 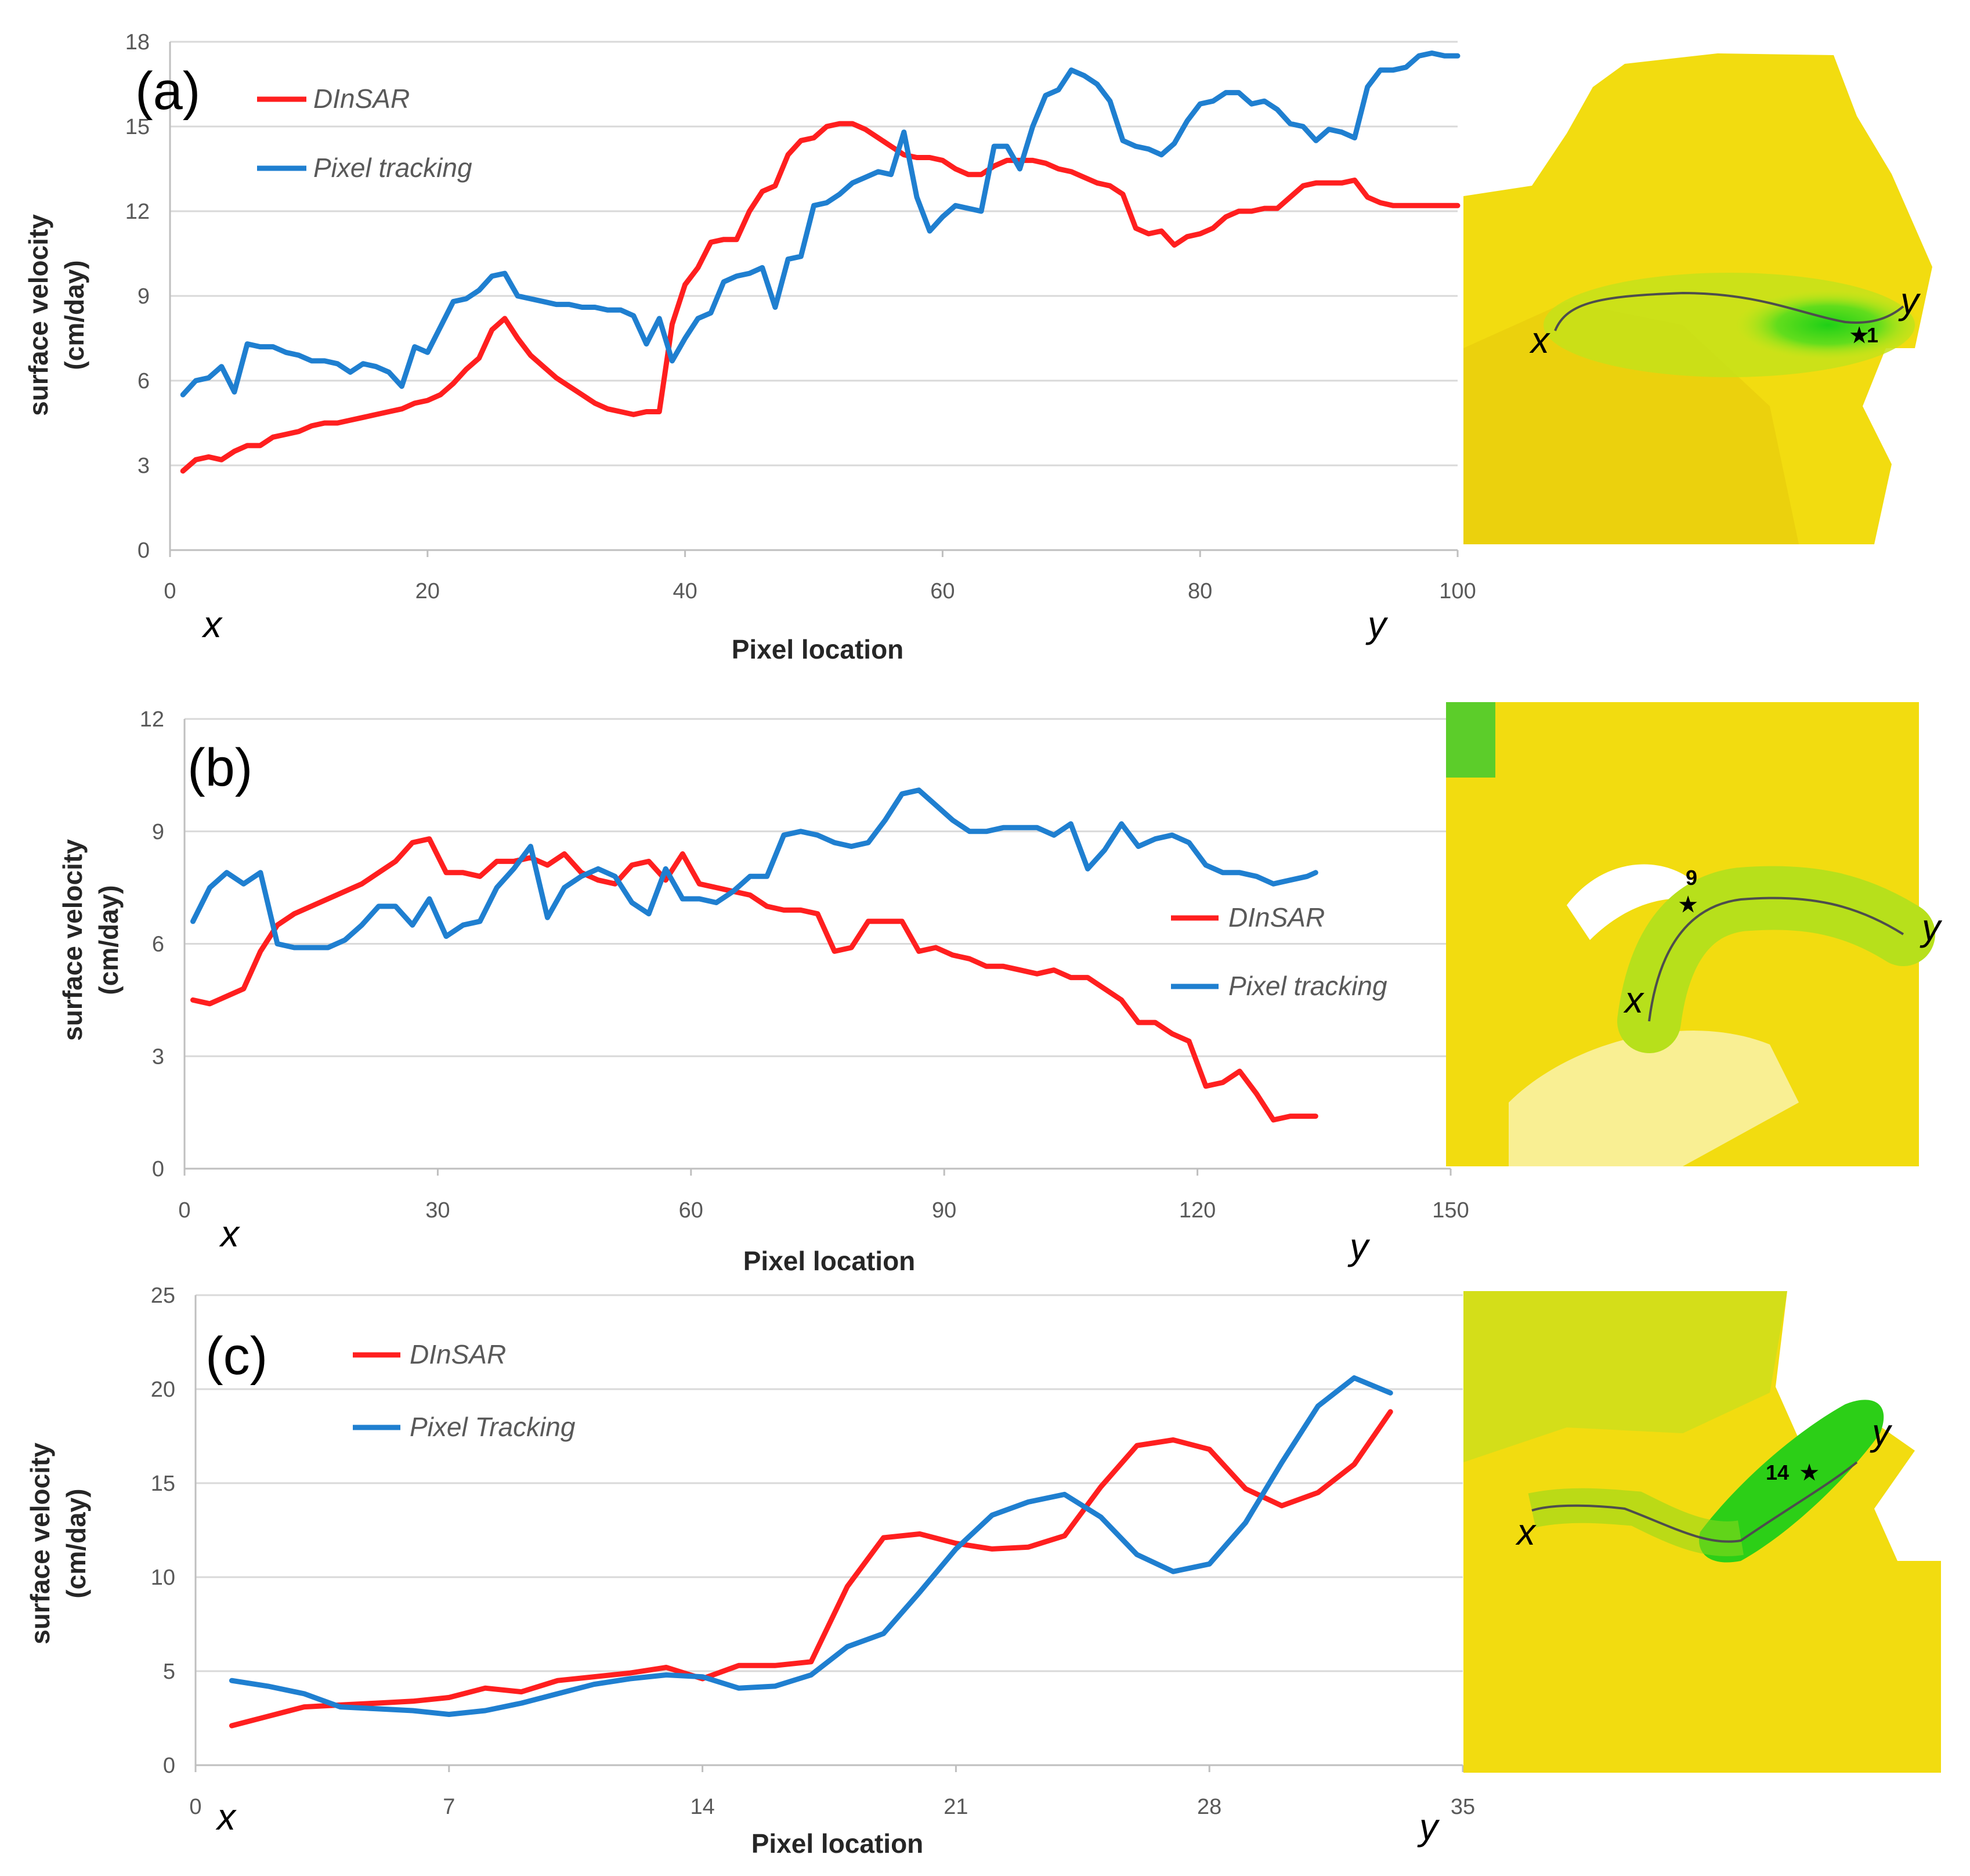 What do you see at coordinates (1872, 335) in the screenshot?
I see `map-a-point-label: 1` at bounding box center [1872, 335].